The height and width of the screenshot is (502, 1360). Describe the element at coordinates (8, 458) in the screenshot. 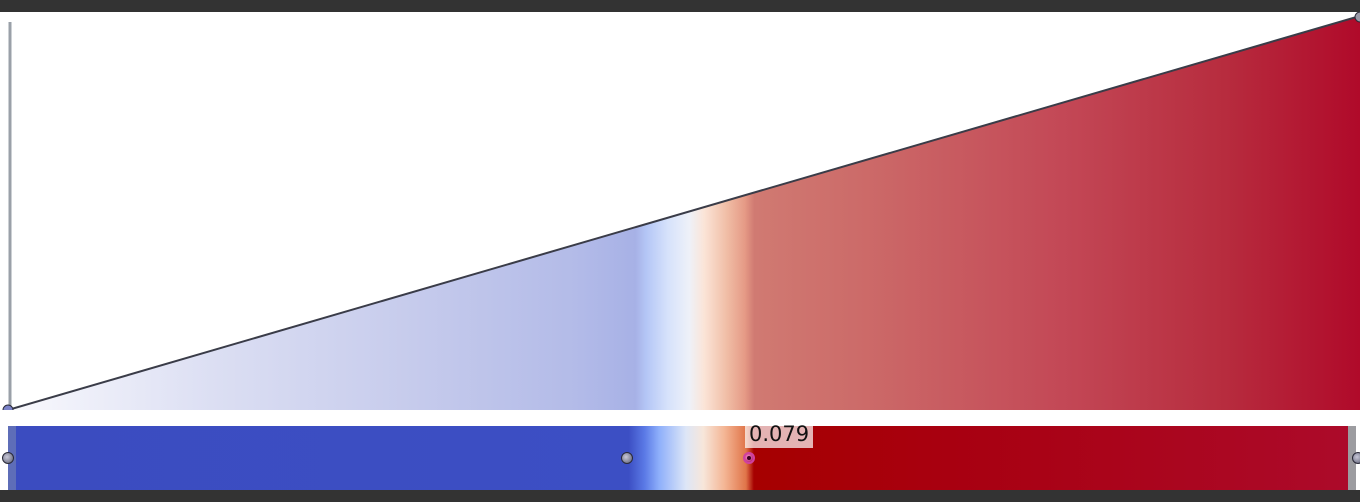

I see `color-point-min` at that location.